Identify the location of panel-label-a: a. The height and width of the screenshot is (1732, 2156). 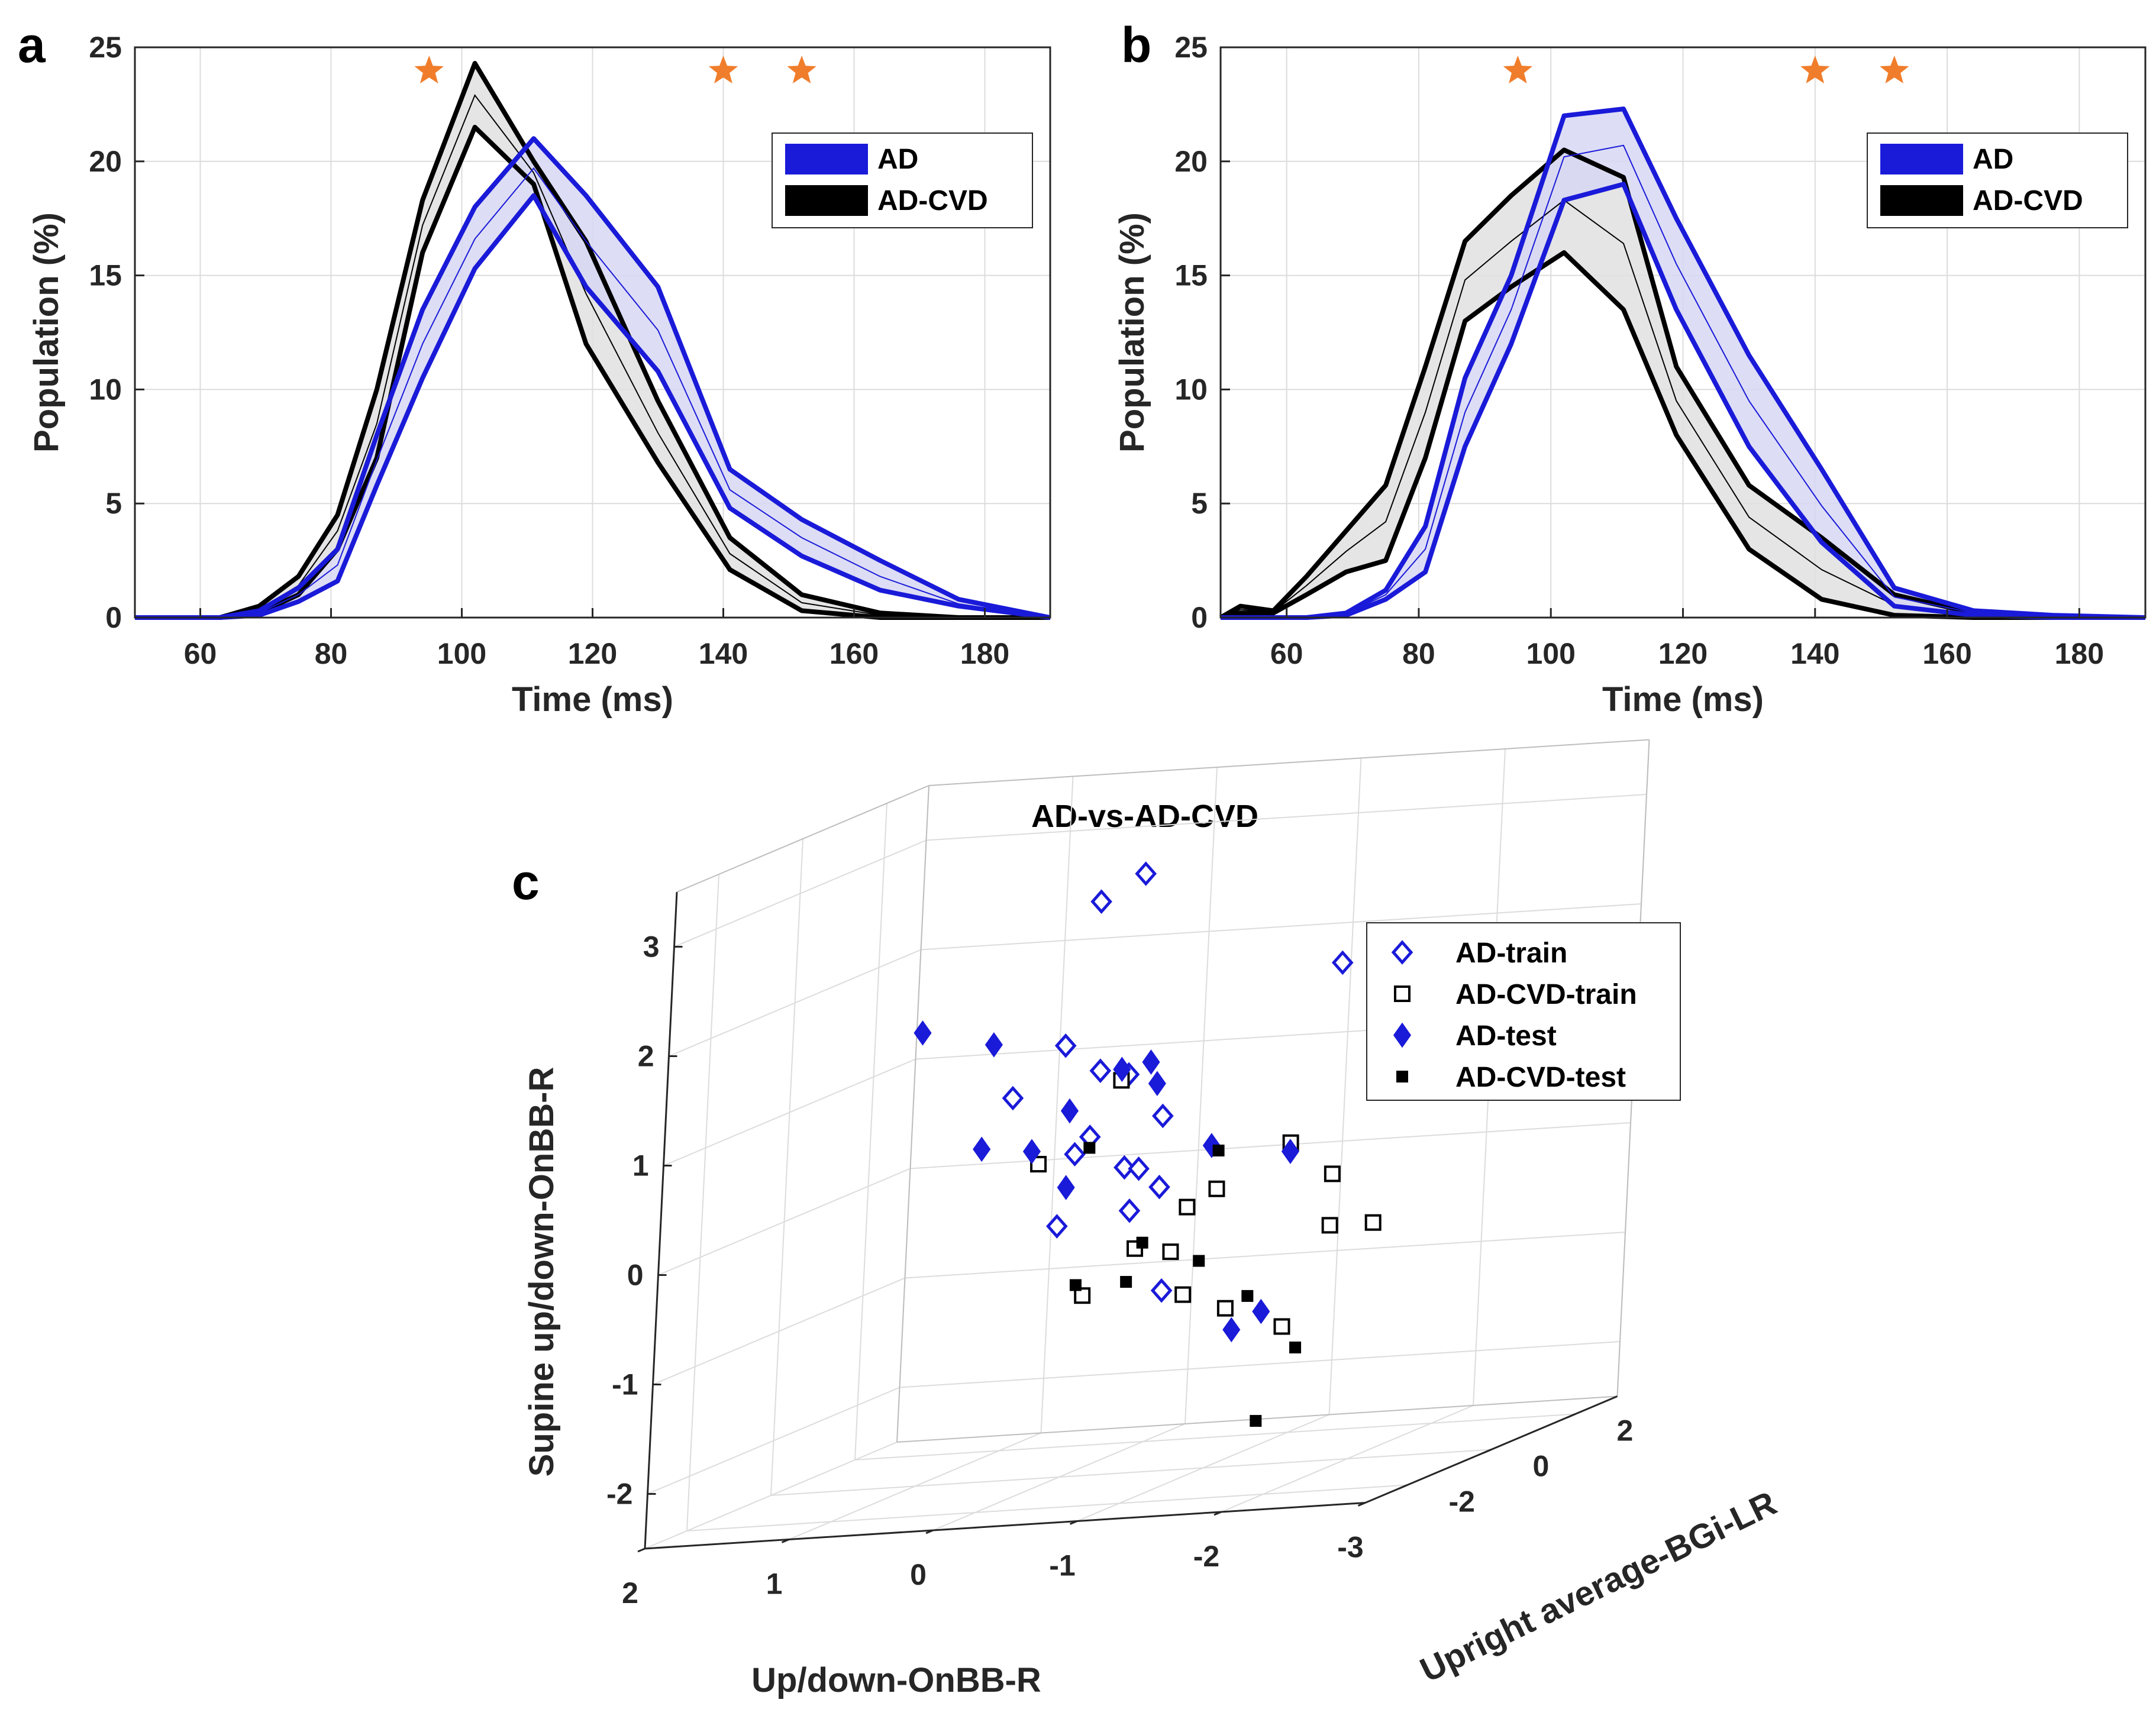
(32, 45).